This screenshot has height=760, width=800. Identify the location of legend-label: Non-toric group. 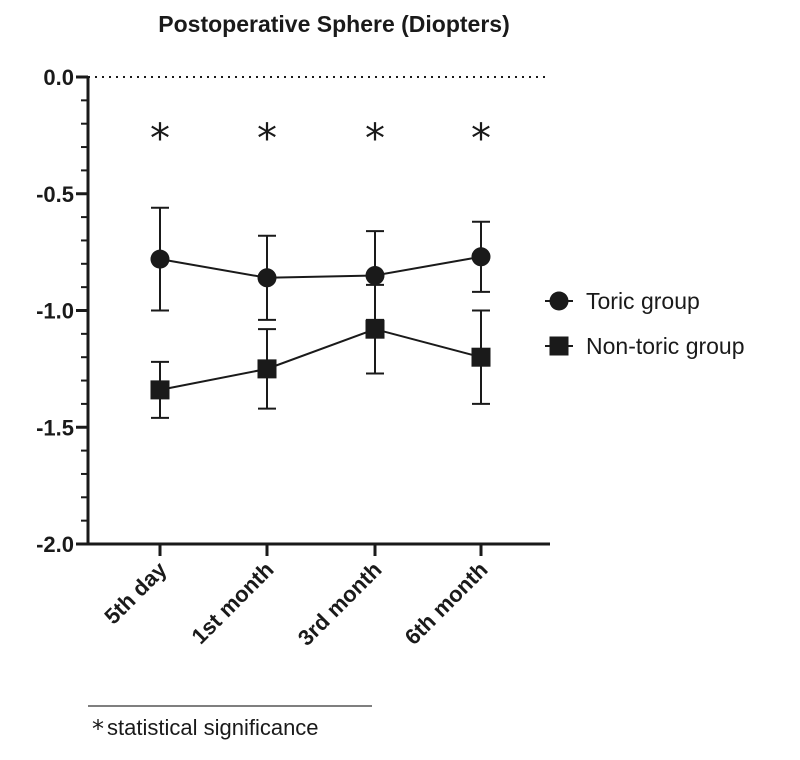
(665, 346).